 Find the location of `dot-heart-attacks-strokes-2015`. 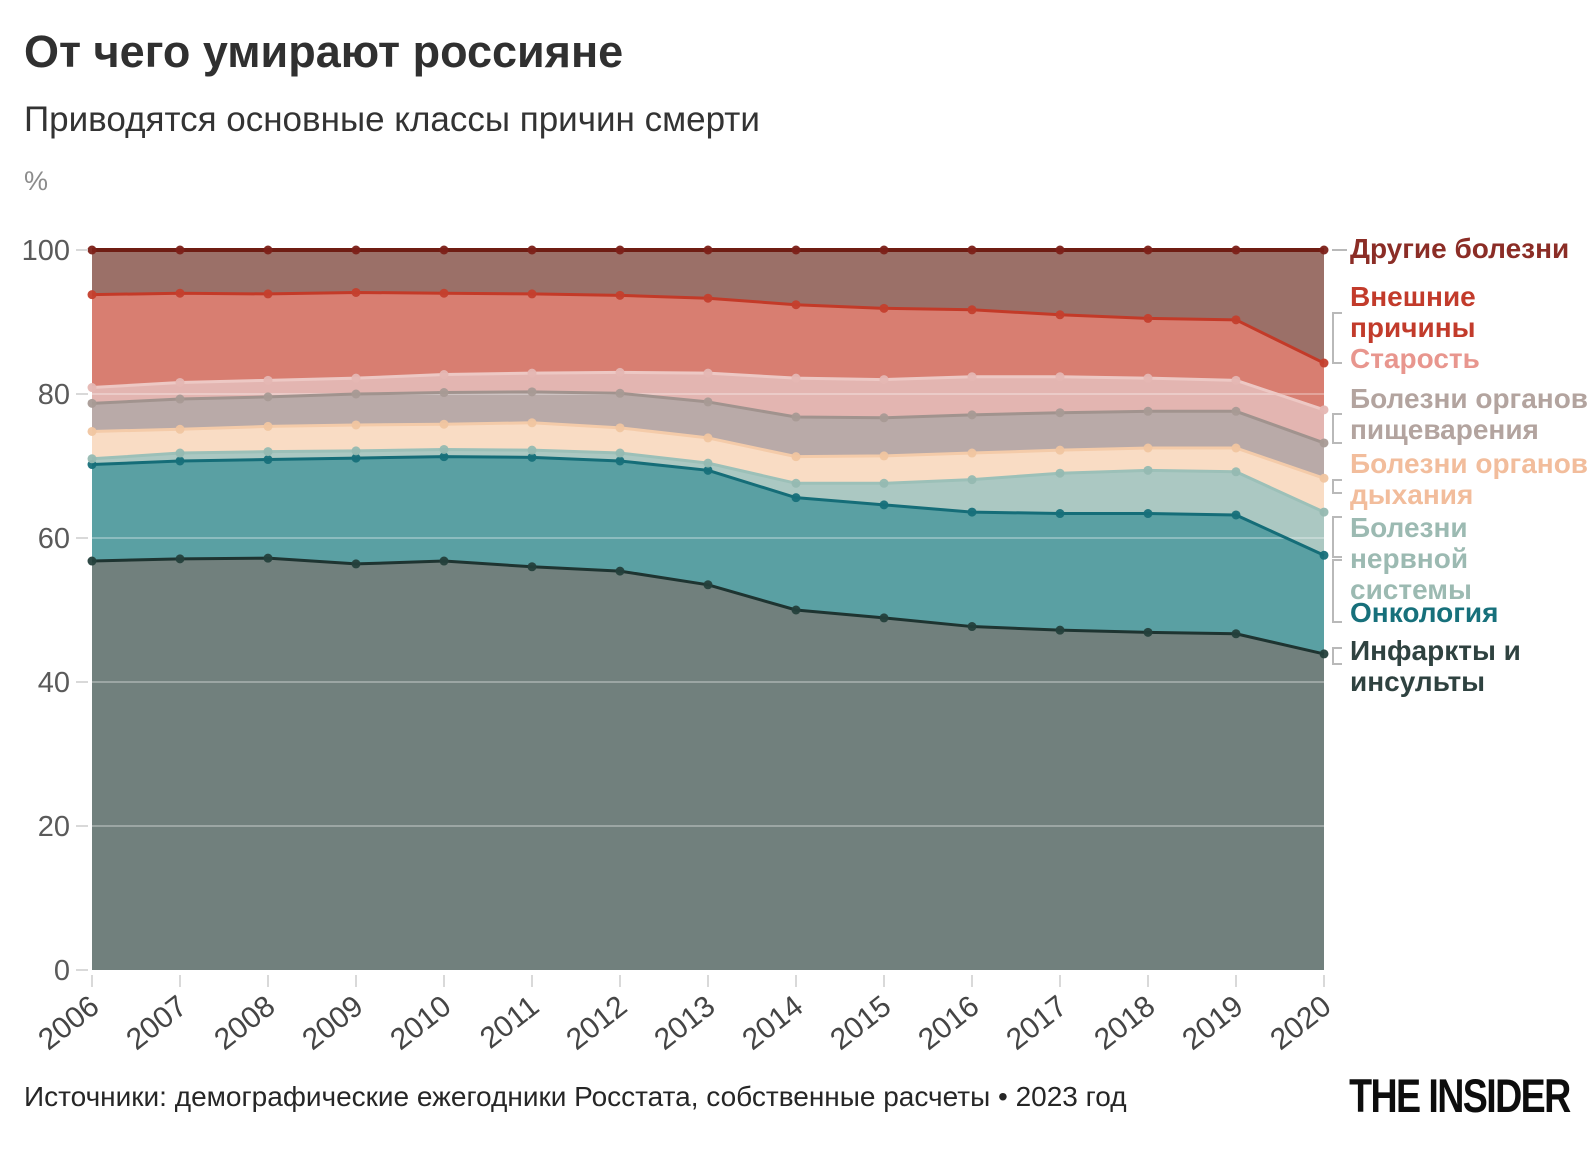

dot-heart-attacks-strokes-2015 is located at coordinates (884, 618).